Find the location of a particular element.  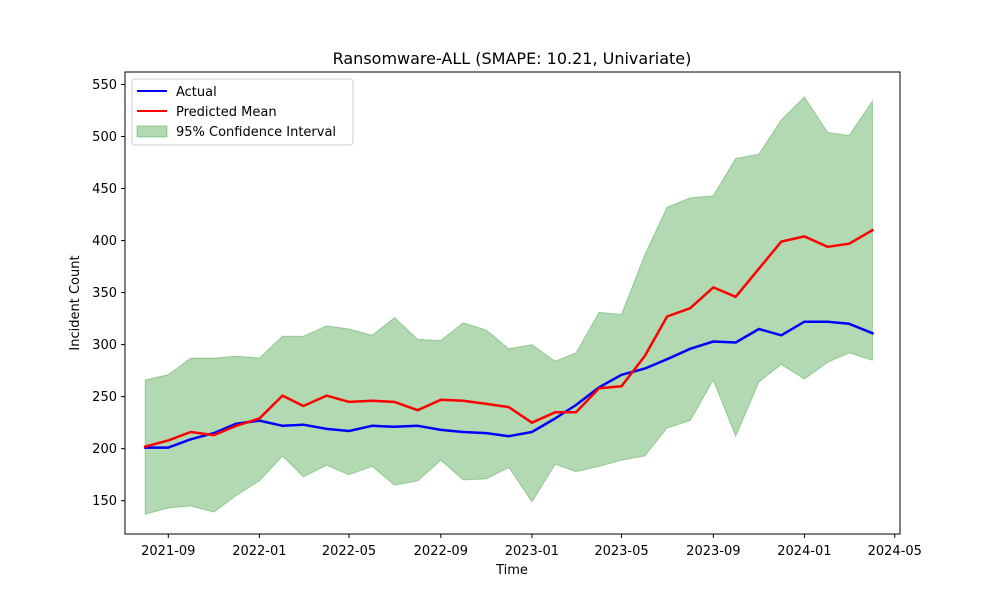

y-tick-label: 200 is located at coordinates (104, 449).